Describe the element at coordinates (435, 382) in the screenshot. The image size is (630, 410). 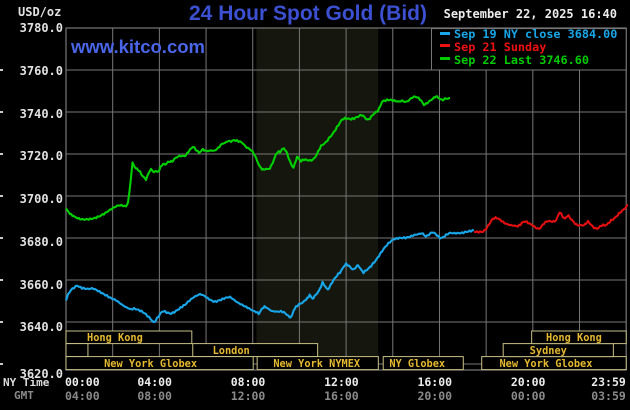
I see `x-tick-label-nytime: 16:00` at that location.